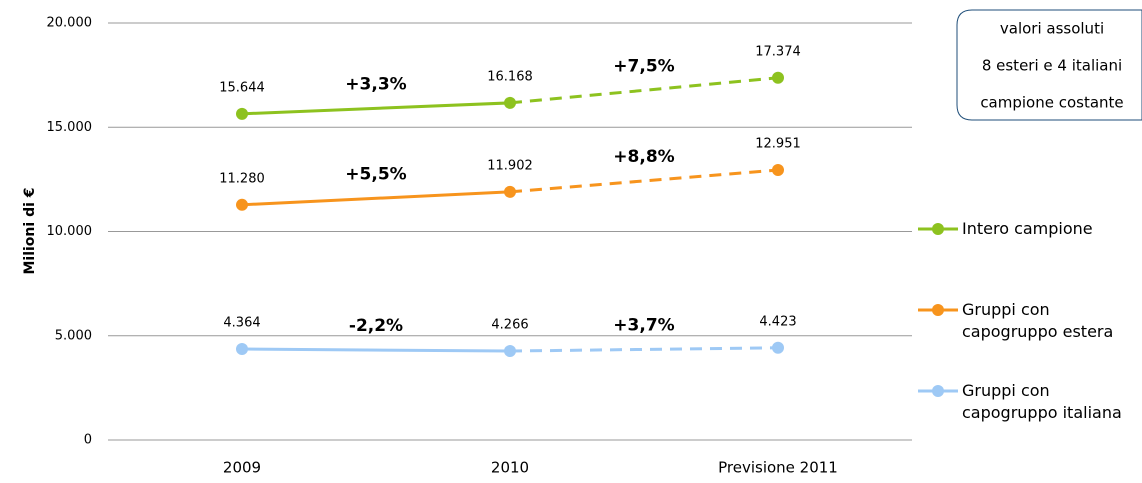  What do you see at coordinates (643, 157) in the screenshot?
I see `change-label: +8,8%` at bounding box center [643, 157].